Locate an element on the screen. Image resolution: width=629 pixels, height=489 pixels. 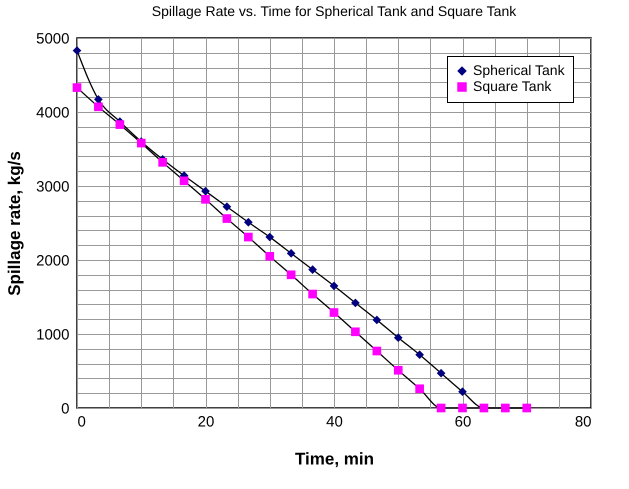
chart-title: Spillage Rate vs. Time for Spherical Tank and Square Tank is located at coordinates (335, 11).